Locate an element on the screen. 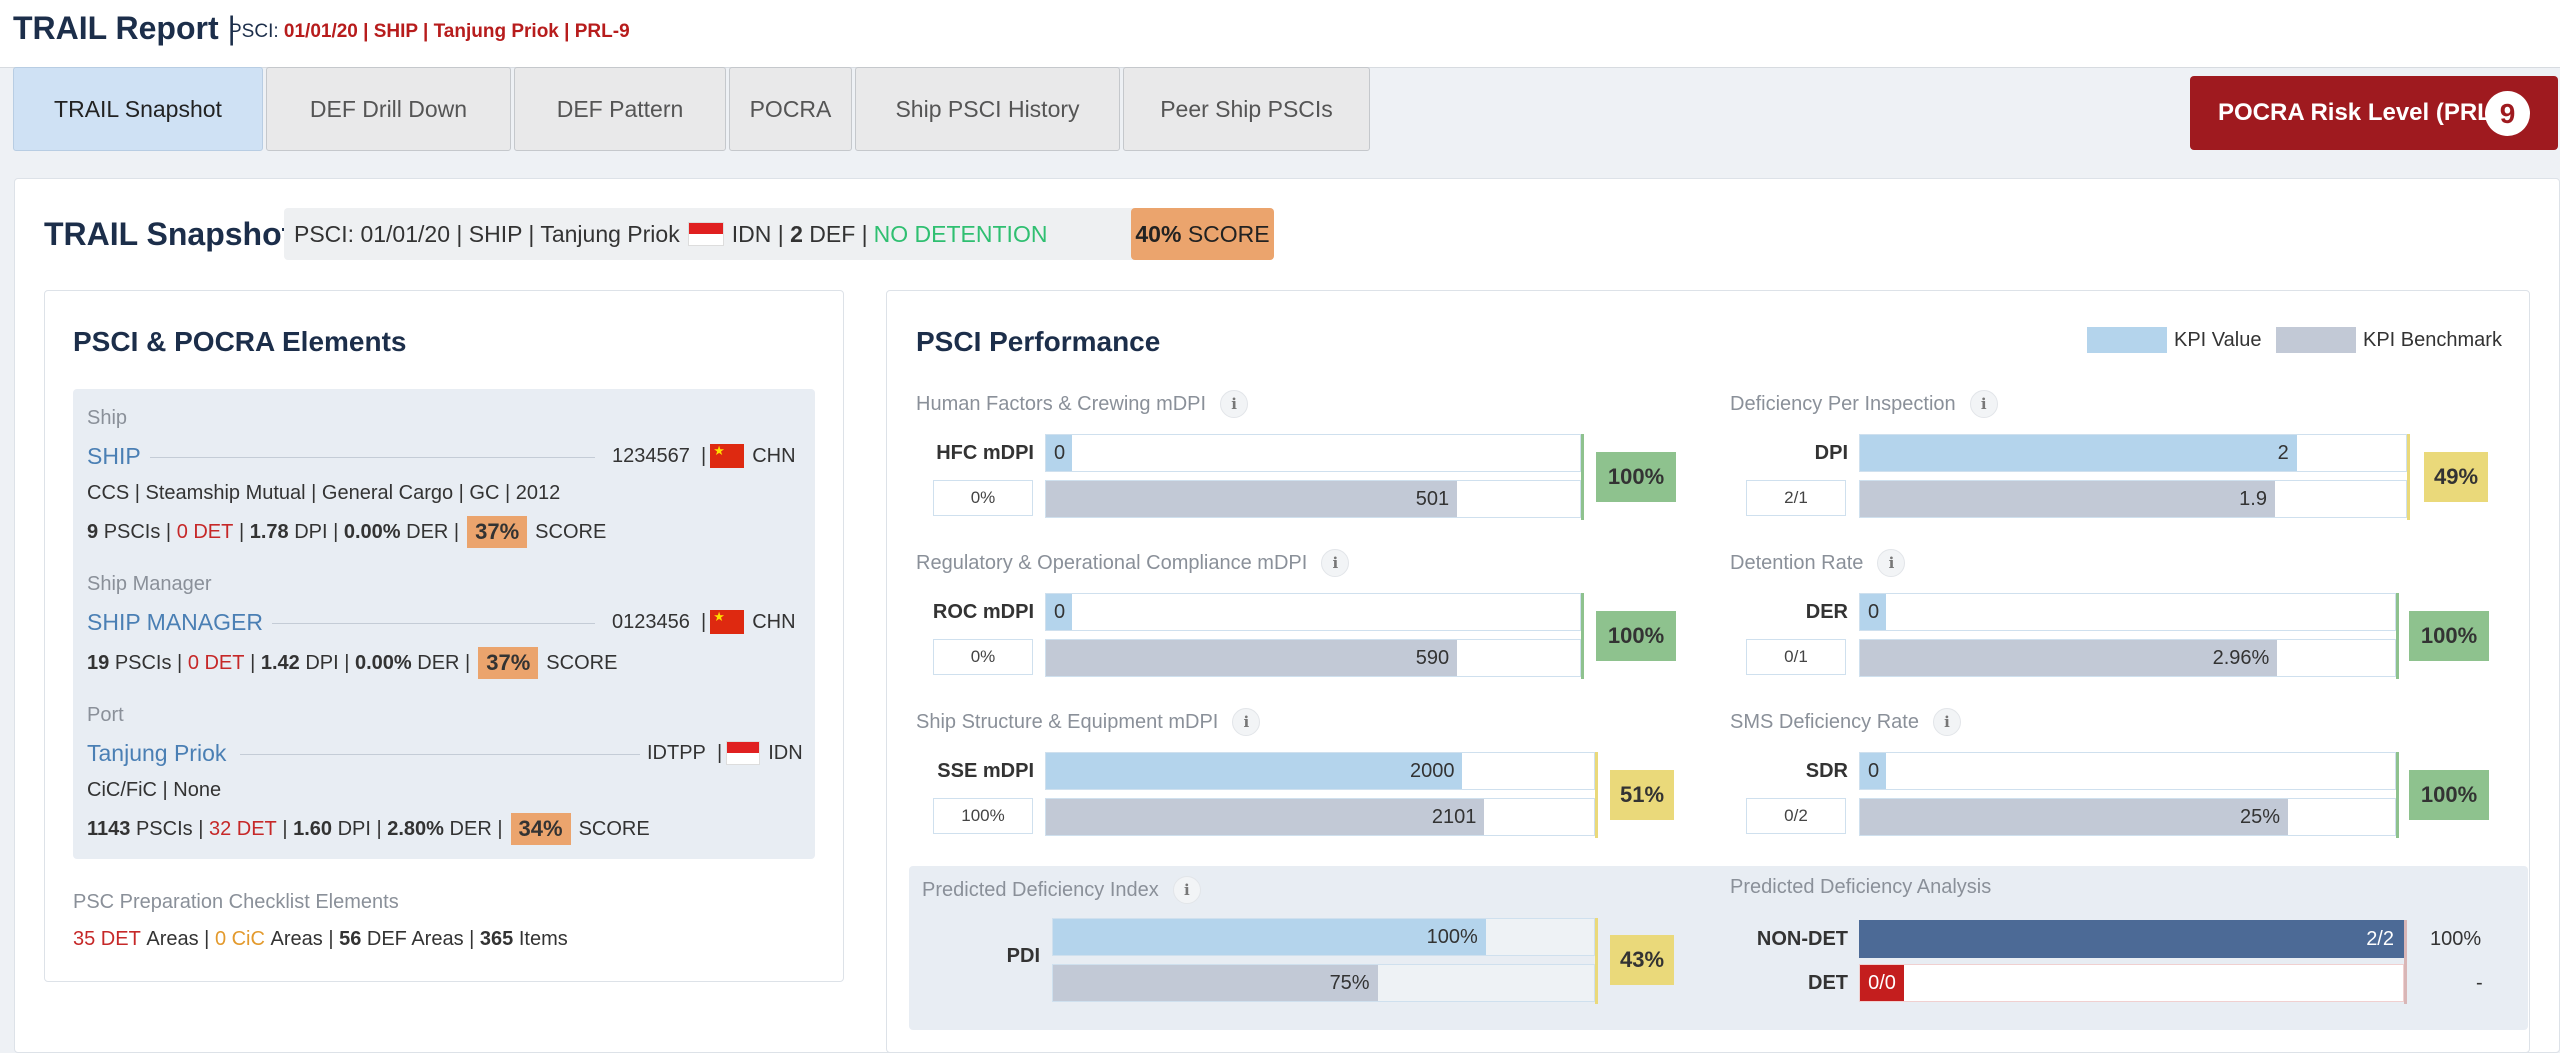 The height and width of the screenshot is (1053, 2560). sse-benchmark-fill: 2101 is located at coordinates (1265, 817).